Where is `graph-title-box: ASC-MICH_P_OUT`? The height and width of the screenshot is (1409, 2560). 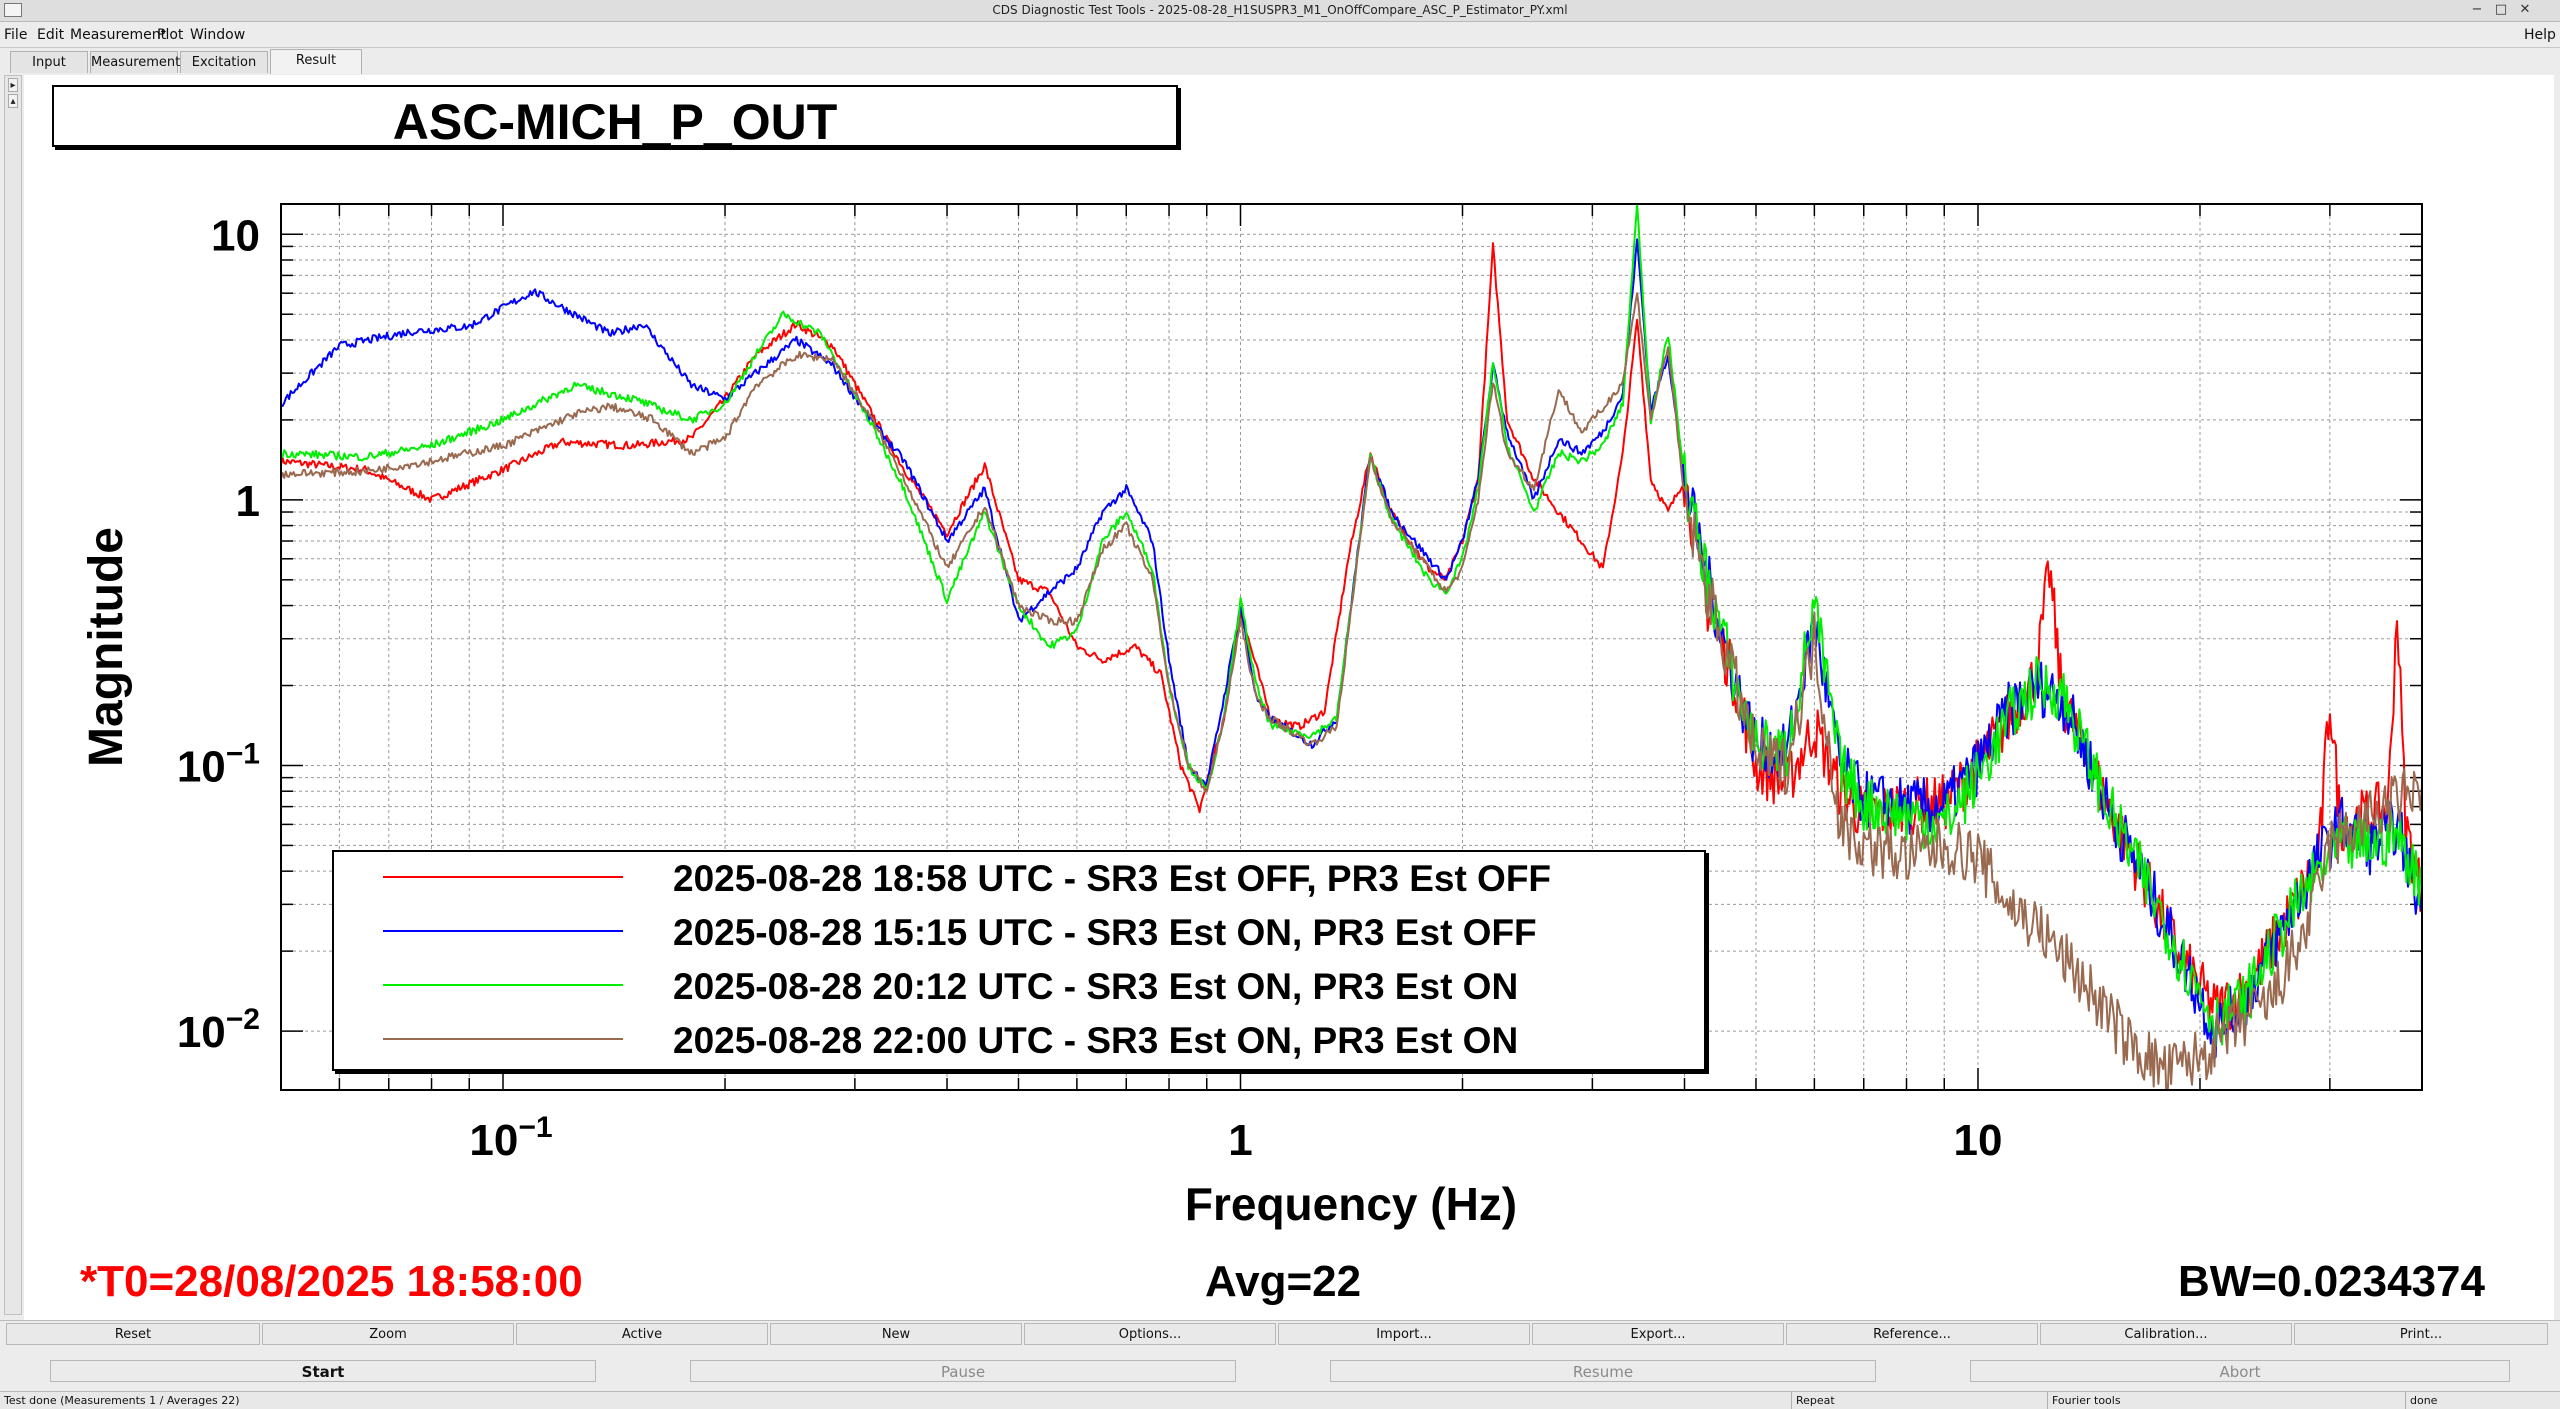 graph-title-box: ASC-MICH_P_OUT is located at coordinates (615, 117).